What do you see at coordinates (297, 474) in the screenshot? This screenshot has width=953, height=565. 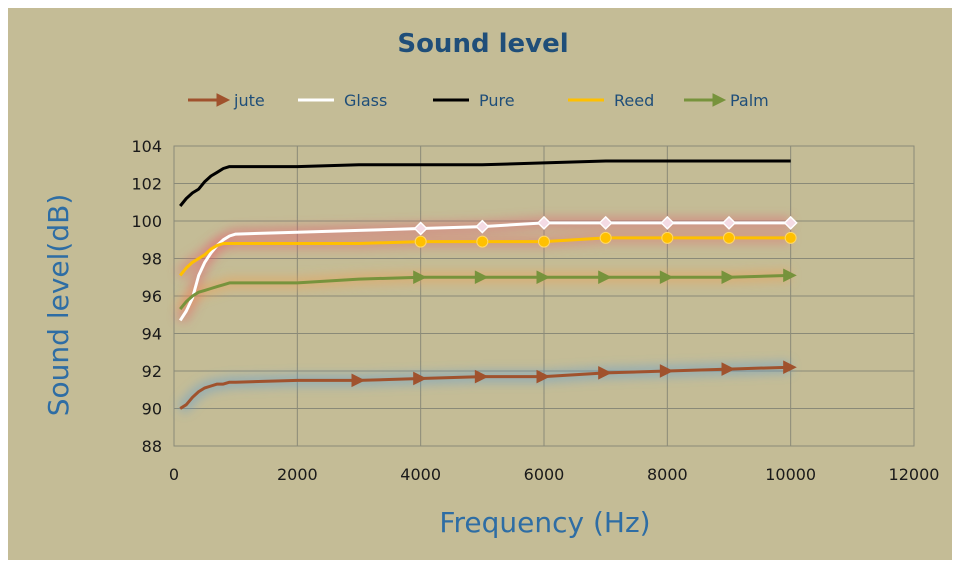 I see `x-tick-label: 2000` at bounding box center [297, 474].